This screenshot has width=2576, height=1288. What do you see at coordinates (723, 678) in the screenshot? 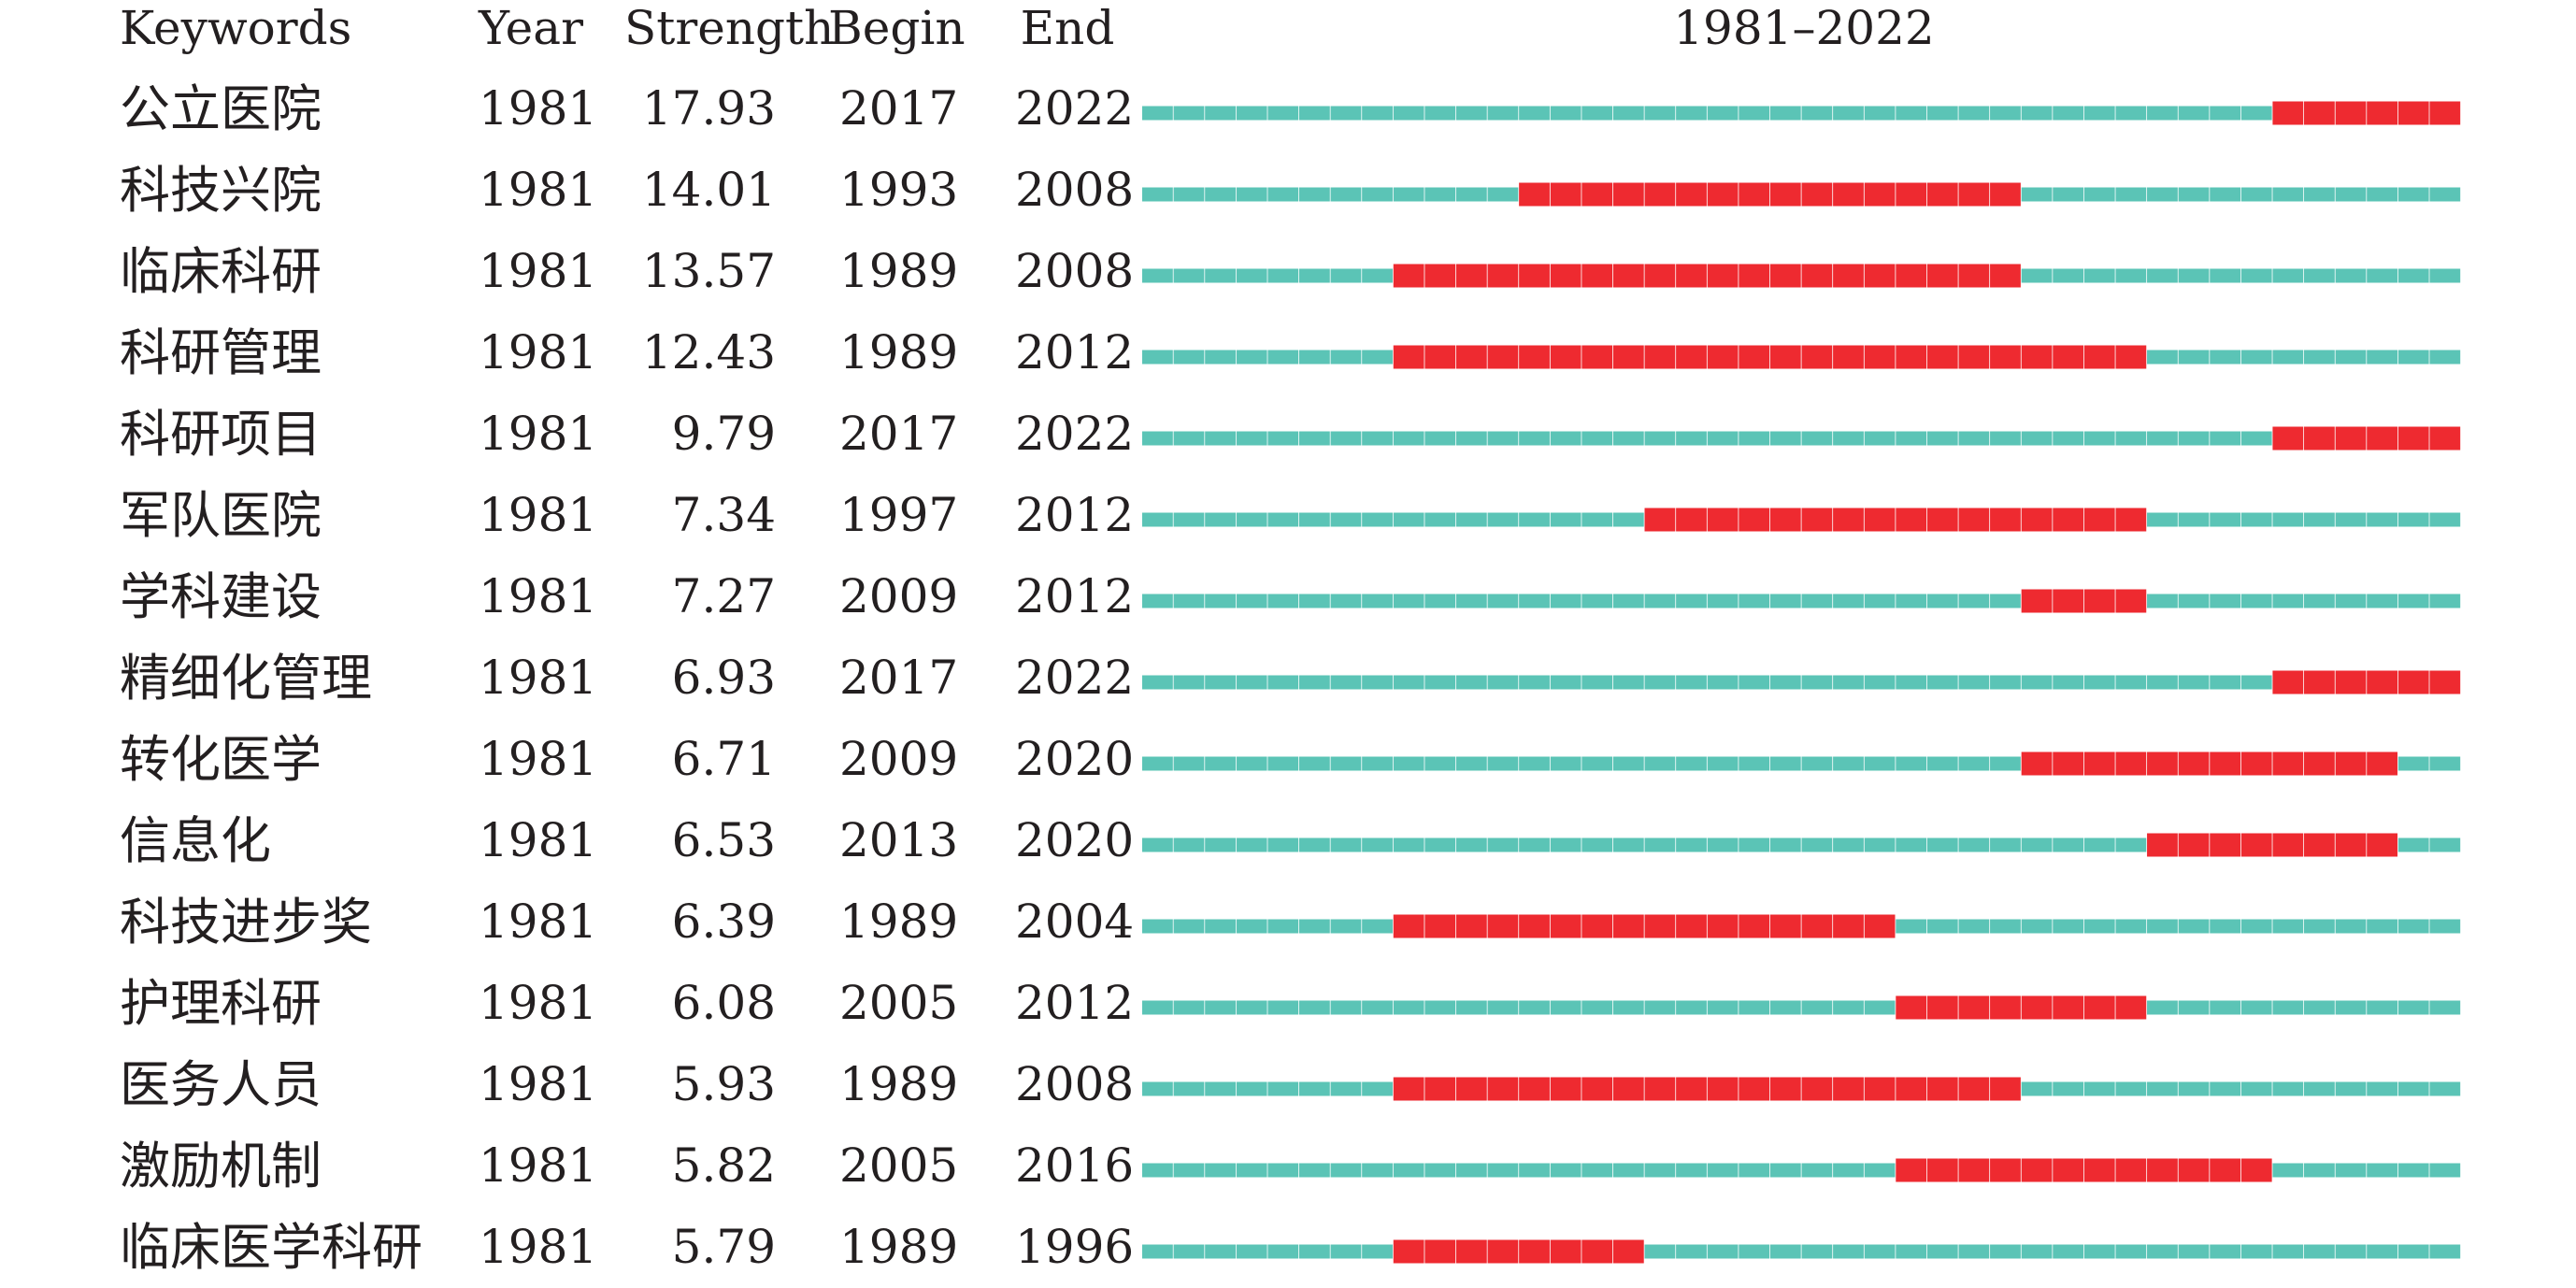
I see `strength-cell: 6.93` at bounding box center [723, 678].